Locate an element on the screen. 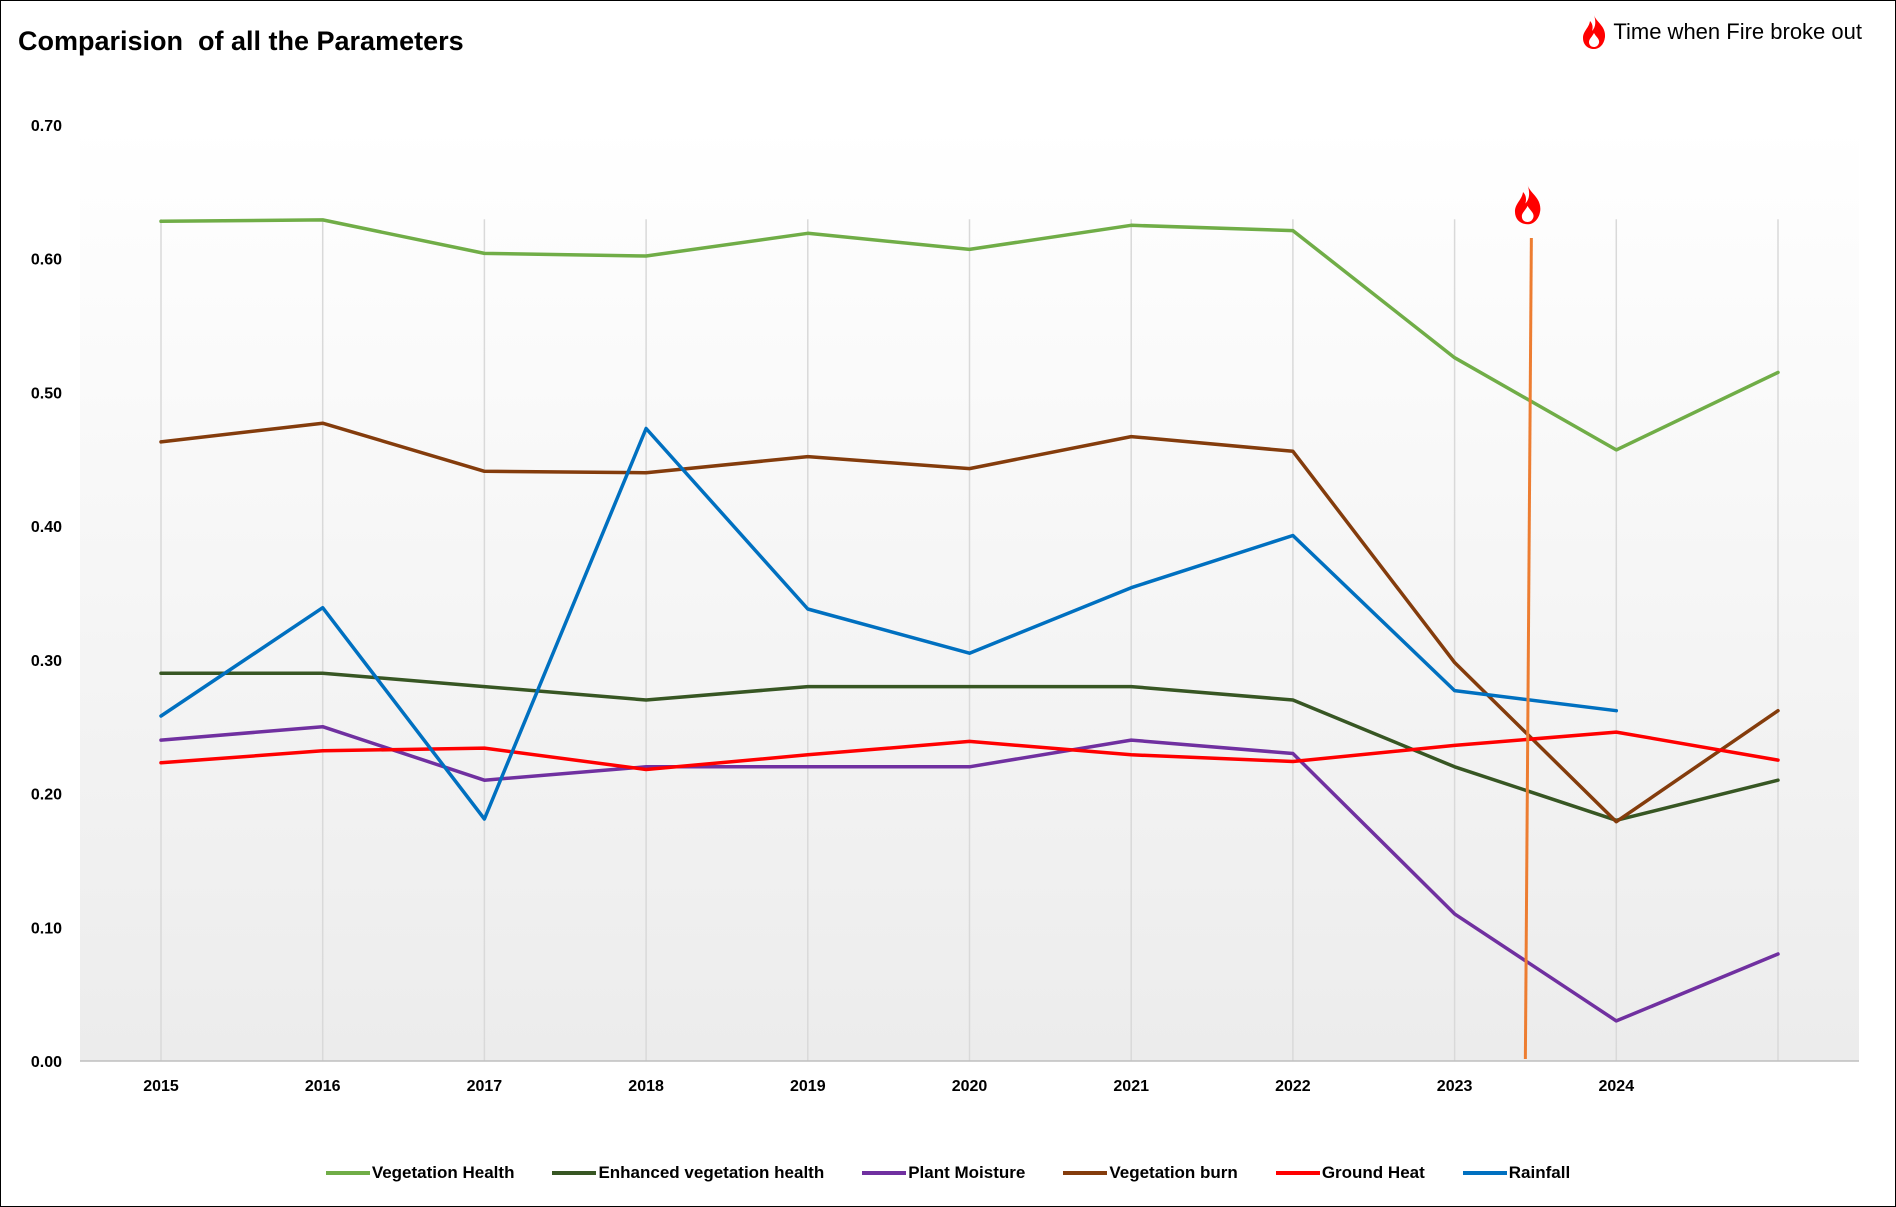 This screenshot has height=1207, width=1896. legend-item: Ground Heat is located at coordinates (1350, 1173).